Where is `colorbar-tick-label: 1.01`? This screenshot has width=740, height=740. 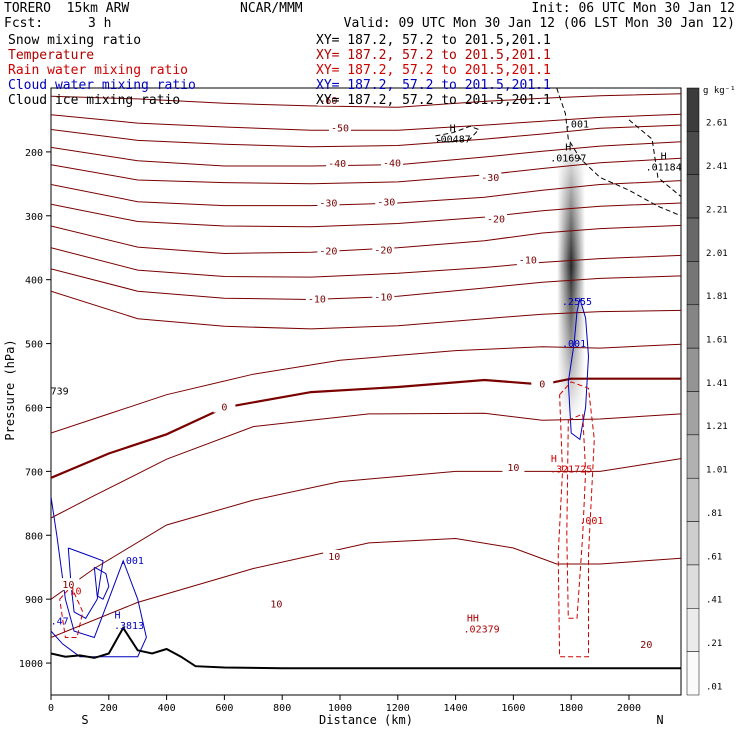 colorbar-tick-label: 1.01 is located at coordinates (717, 471).